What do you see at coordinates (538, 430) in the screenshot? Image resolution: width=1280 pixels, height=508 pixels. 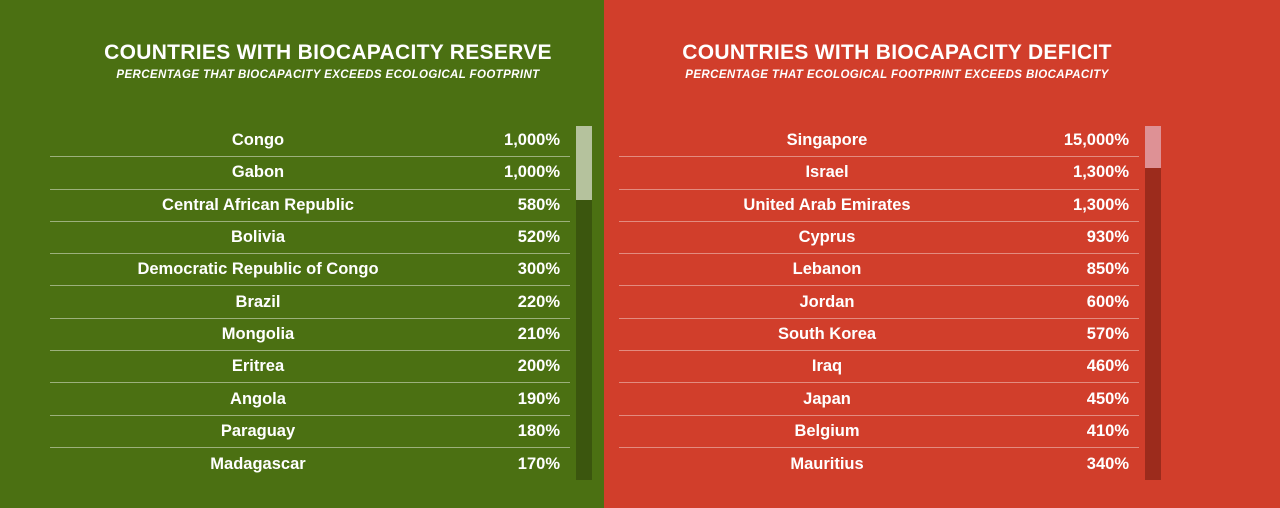 I see `country-percent: 180%` at bounding box center [538, 430].